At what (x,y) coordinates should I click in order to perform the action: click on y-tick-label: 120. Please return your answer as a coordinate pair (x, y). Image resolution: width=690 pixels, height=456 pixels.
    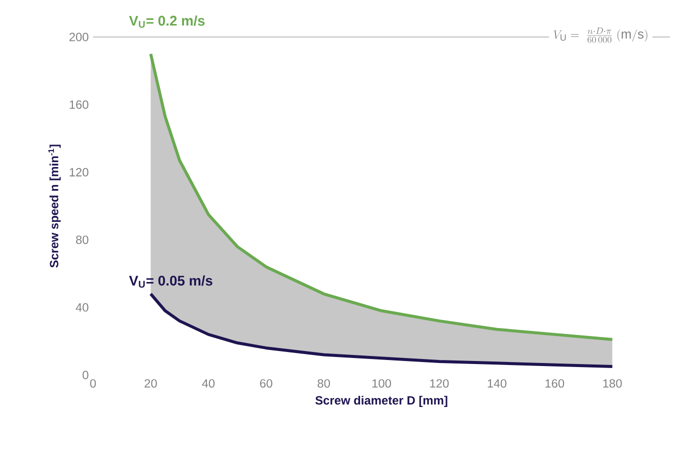
    Looking at the image, I should click on (79, 172).